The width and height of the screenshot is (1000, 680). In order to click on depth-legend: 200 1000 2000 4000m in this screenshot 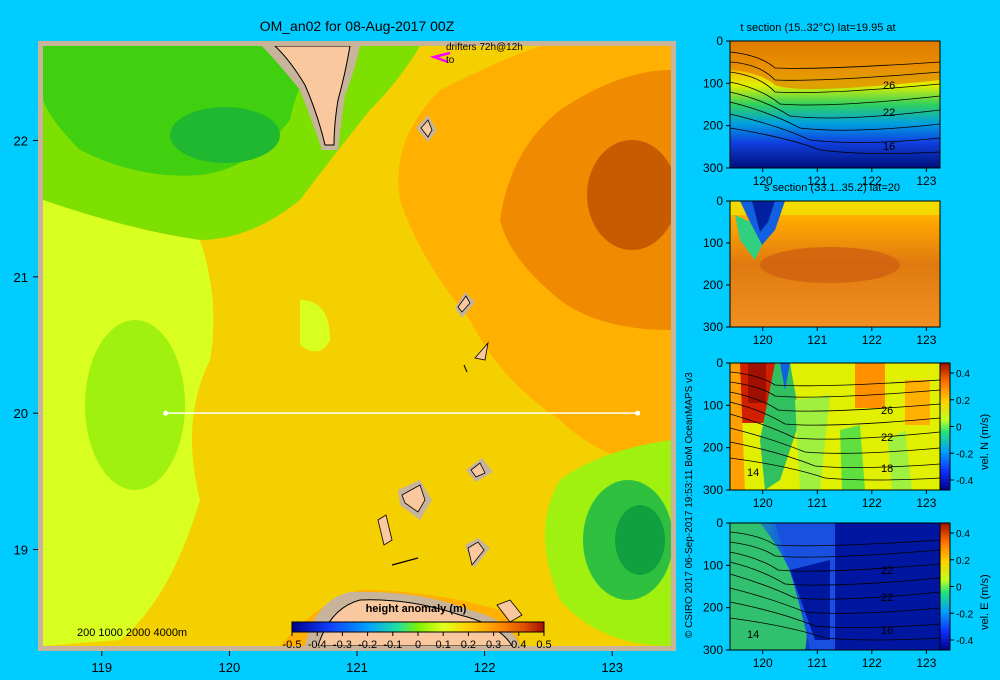, I will do `click(132, 633)`.